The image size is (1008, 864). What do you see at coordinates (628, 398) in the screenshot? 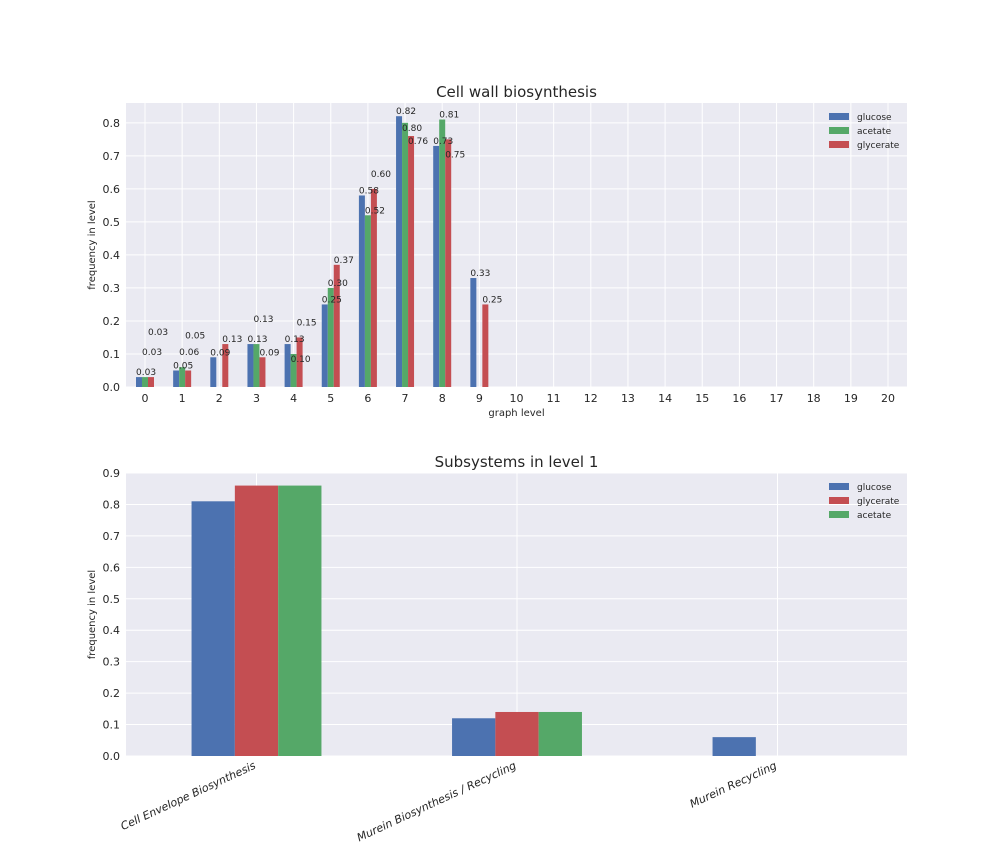
I see `x-tick-label: 13` at bounding box center [628, 398].